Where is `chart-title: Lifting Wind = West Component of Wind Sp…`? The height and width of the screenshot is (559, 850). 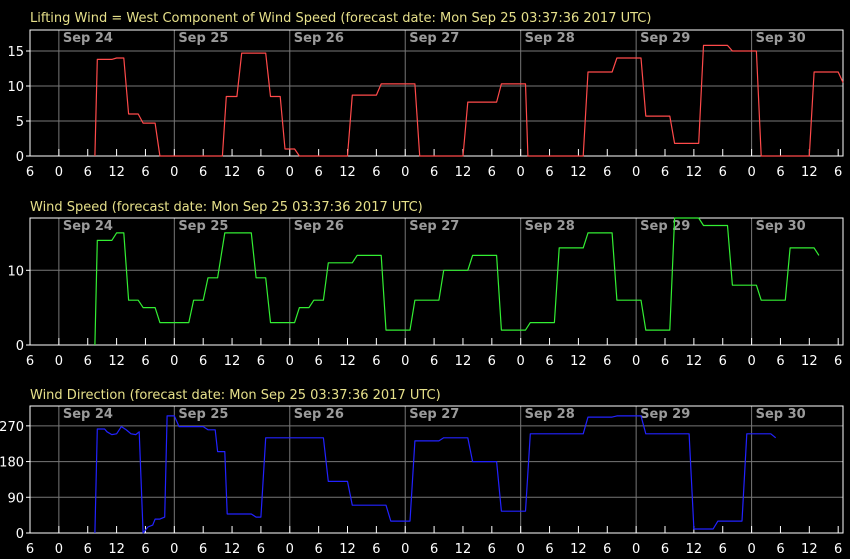 chart-title: Lifting Wind = West Component of Wind Sp… is located at coordinates (340, 18).